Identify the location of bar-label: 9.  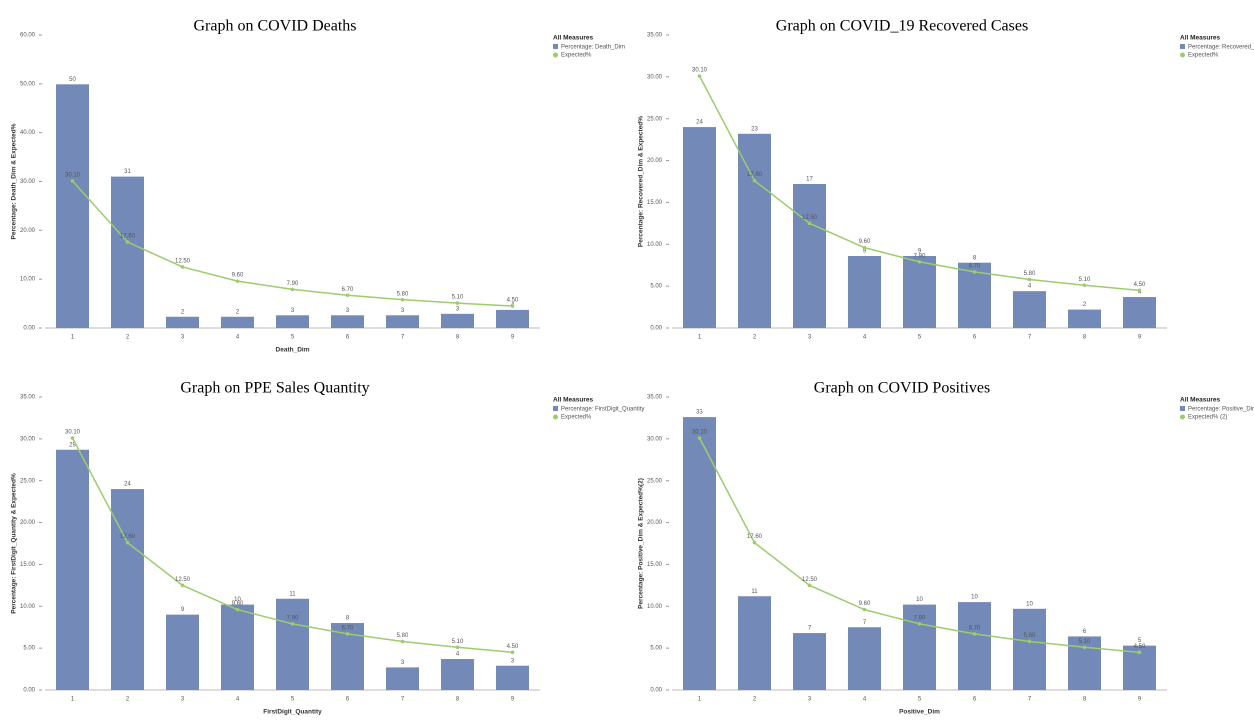
(865, 252).